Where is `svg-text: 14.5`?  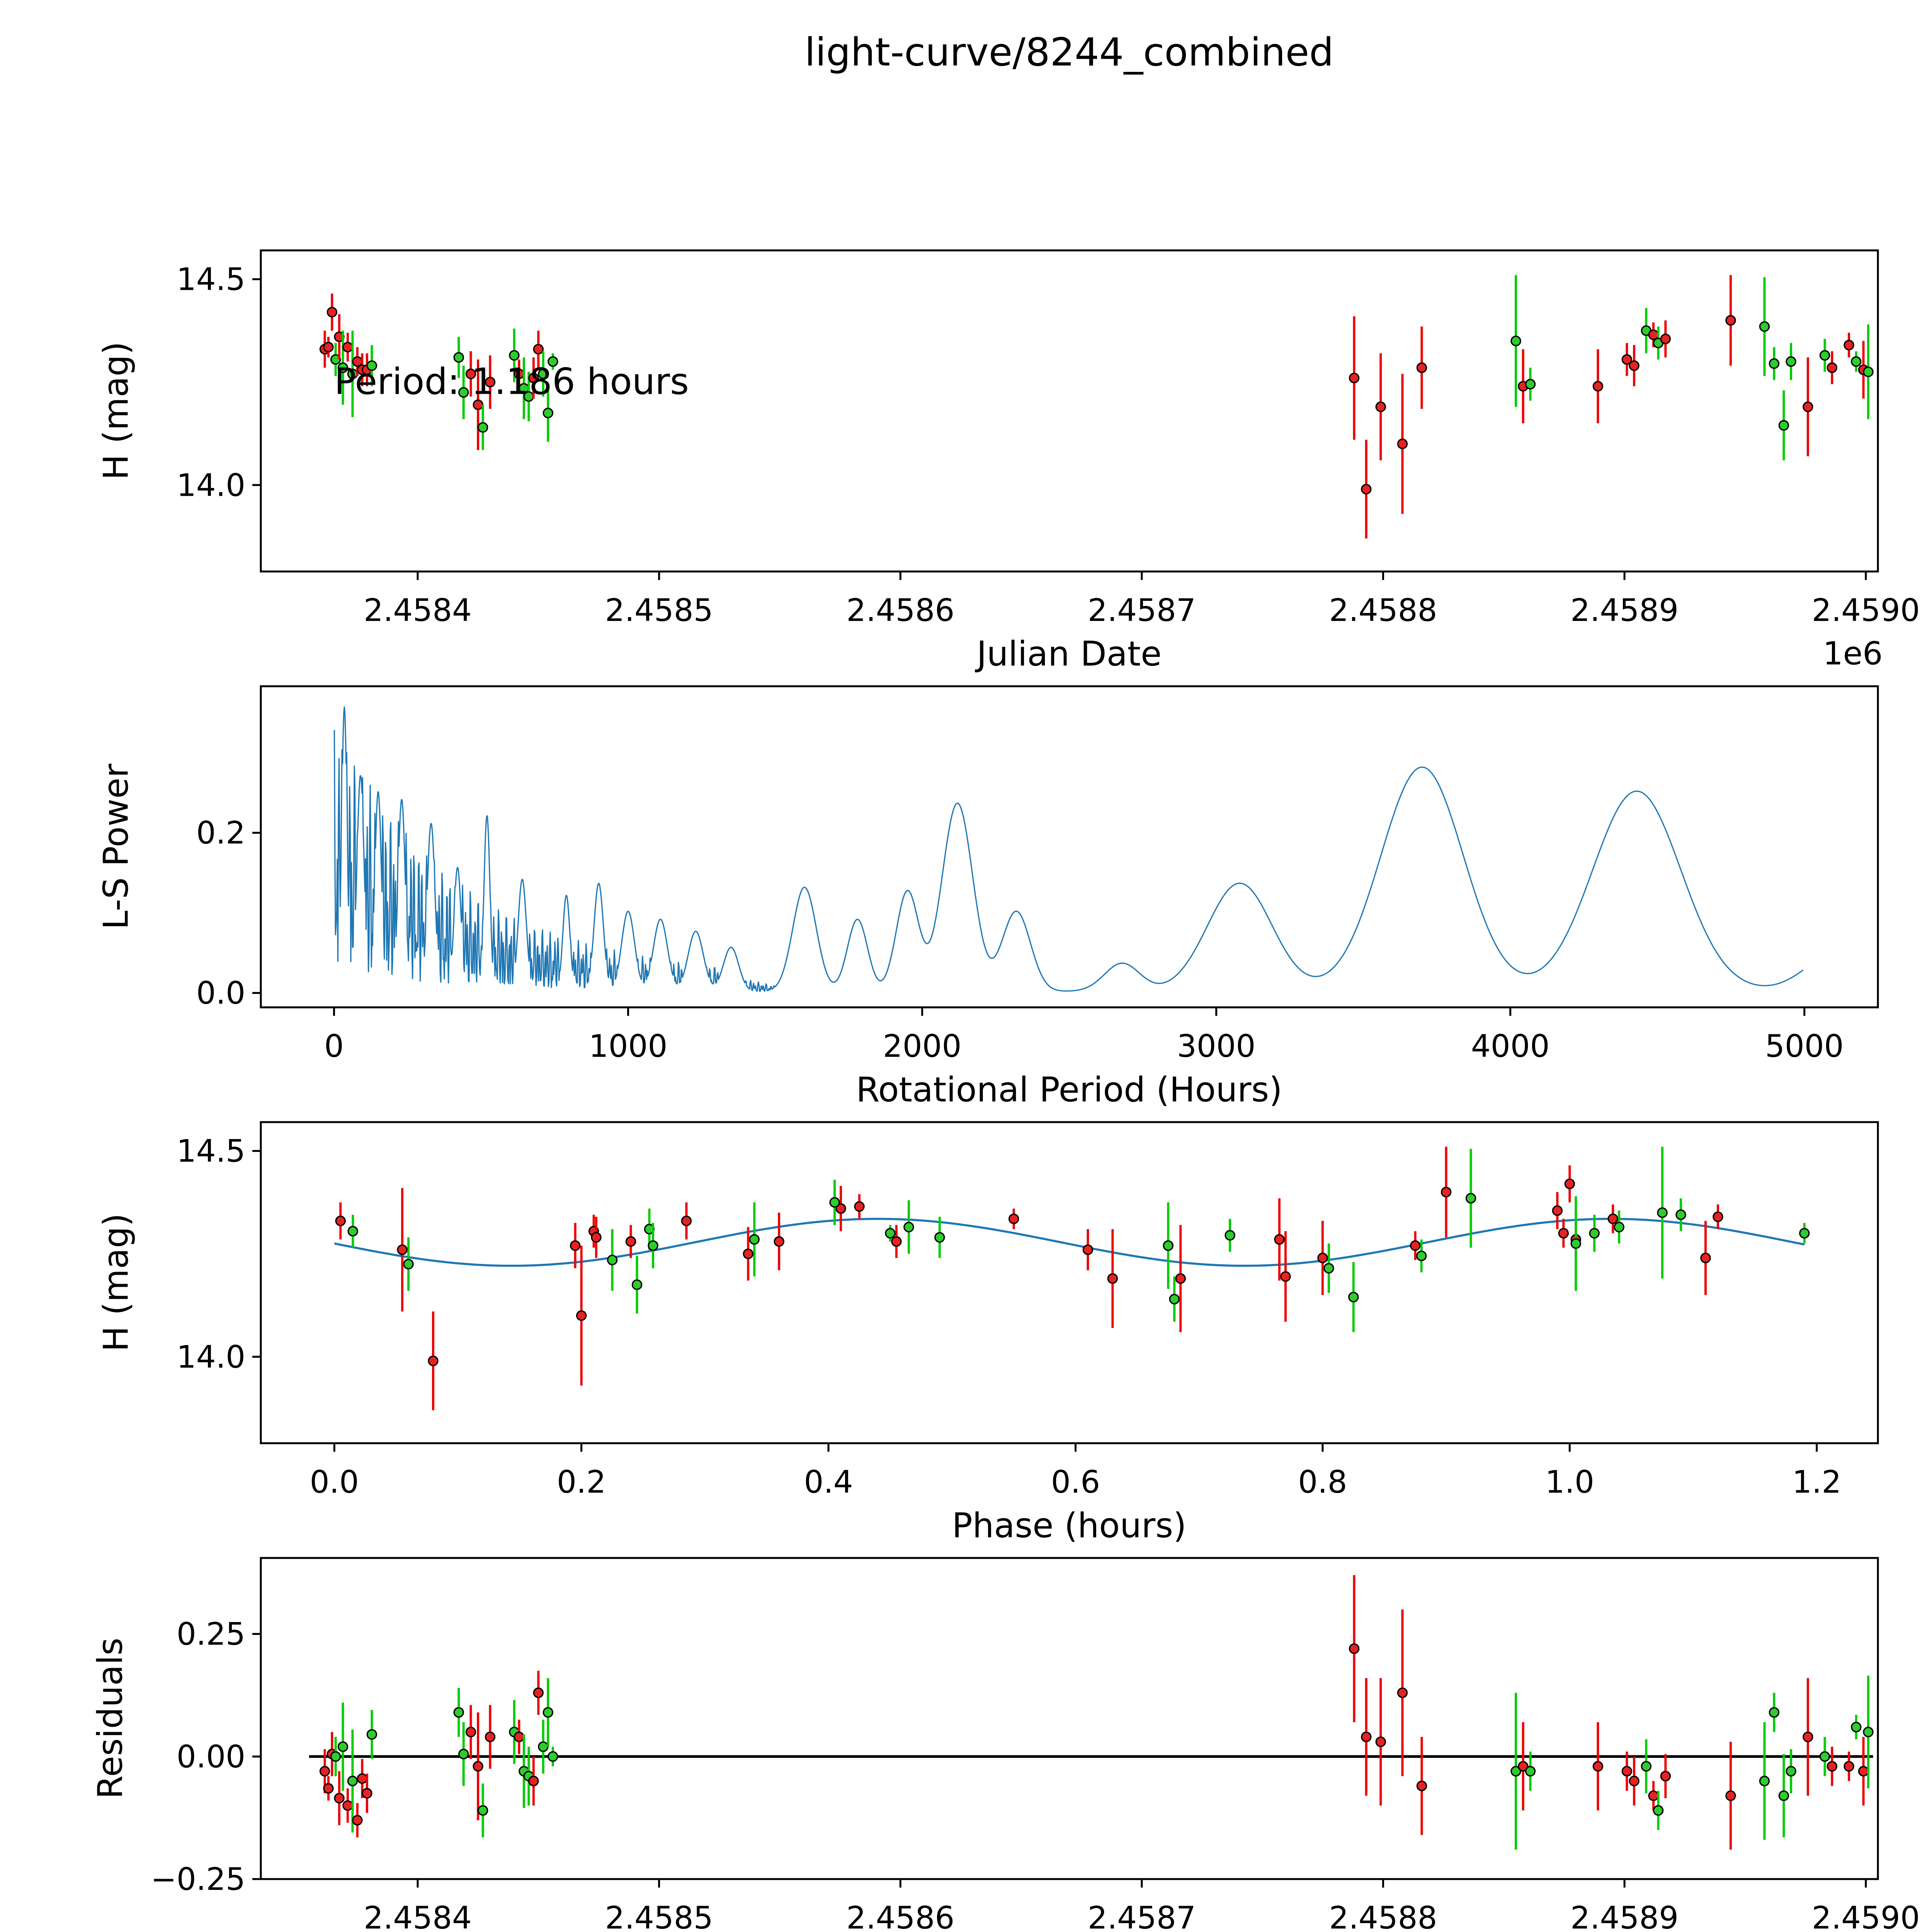 svg-text: 14.5 is located at coordinates (211, 280).